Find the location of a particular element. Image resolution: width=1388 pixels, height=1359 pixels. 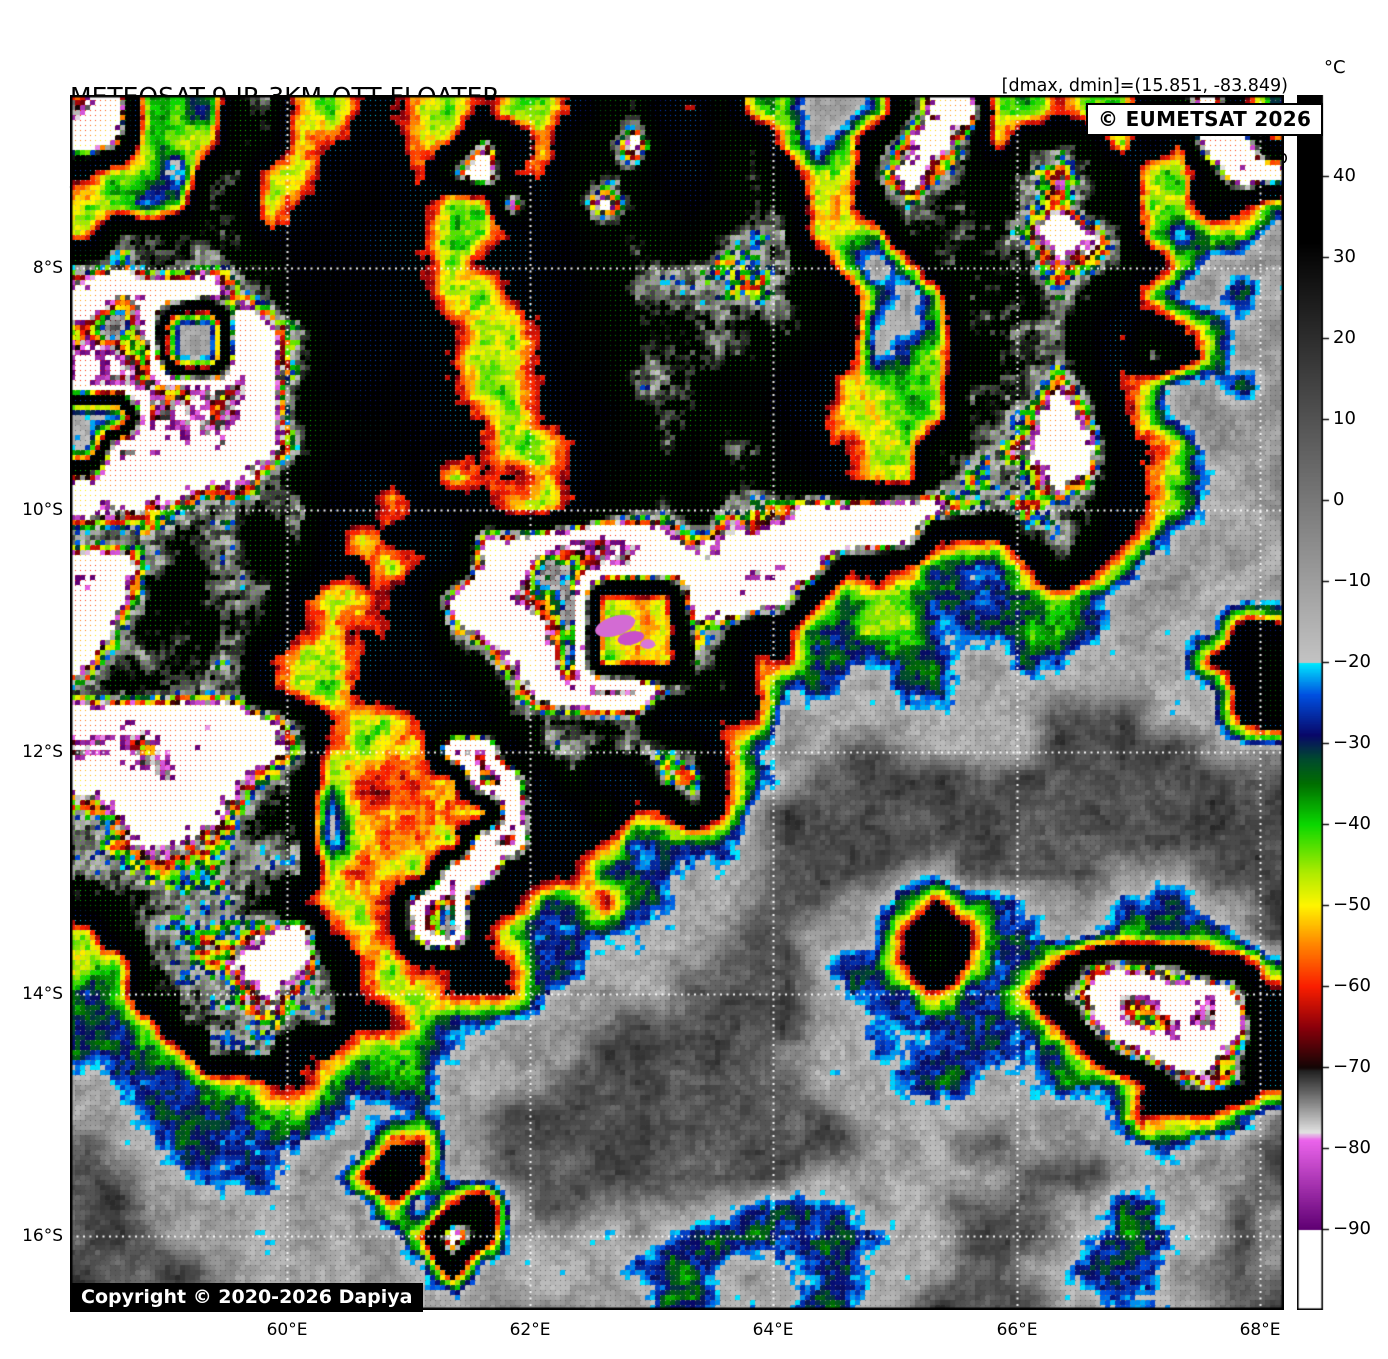

colorbar-tick-label: −10 is located at coordinates (1352, 580).